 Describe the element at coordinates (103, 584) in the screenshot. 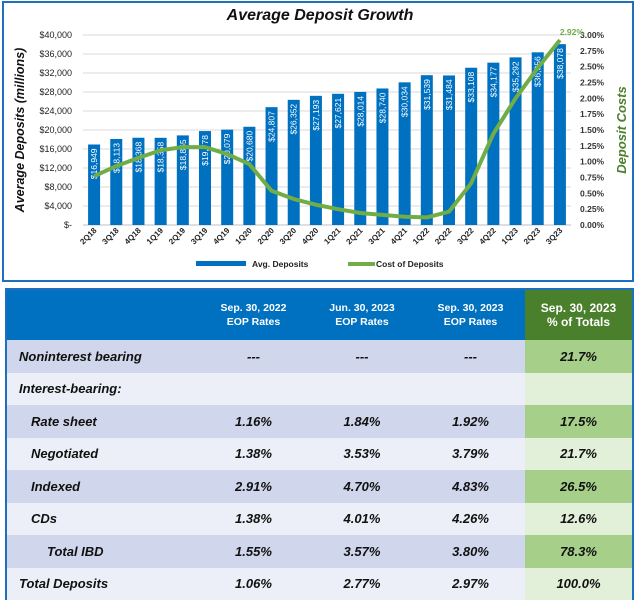

I see `row-label: Total Deposits` at that location.